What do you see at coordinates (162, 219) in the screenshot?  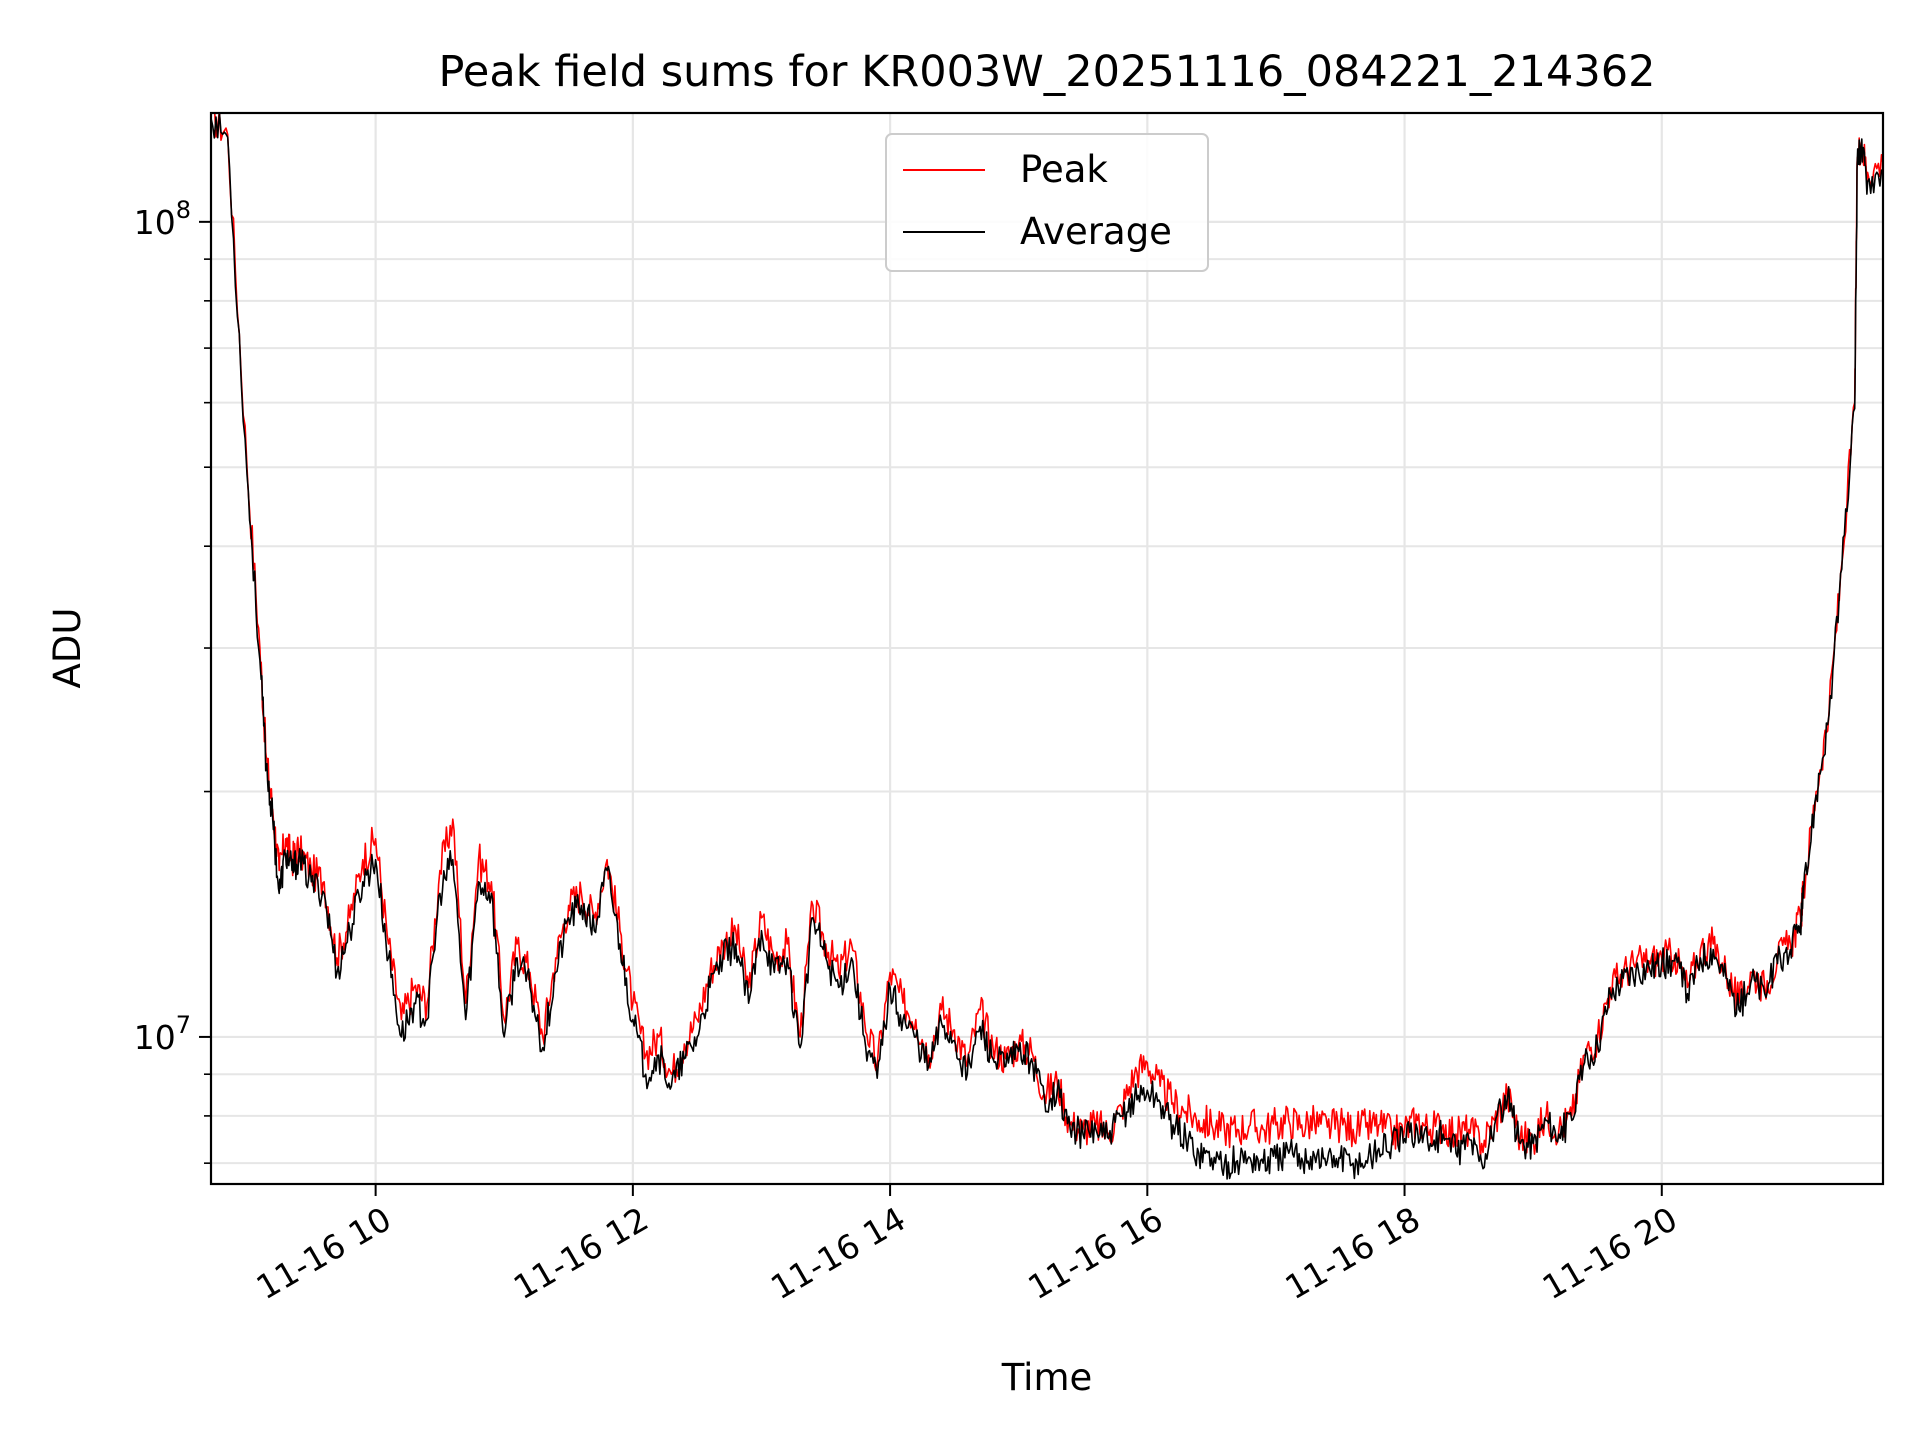 I see `y-tick-label: 10⁸` at bounding box center [162, 219].